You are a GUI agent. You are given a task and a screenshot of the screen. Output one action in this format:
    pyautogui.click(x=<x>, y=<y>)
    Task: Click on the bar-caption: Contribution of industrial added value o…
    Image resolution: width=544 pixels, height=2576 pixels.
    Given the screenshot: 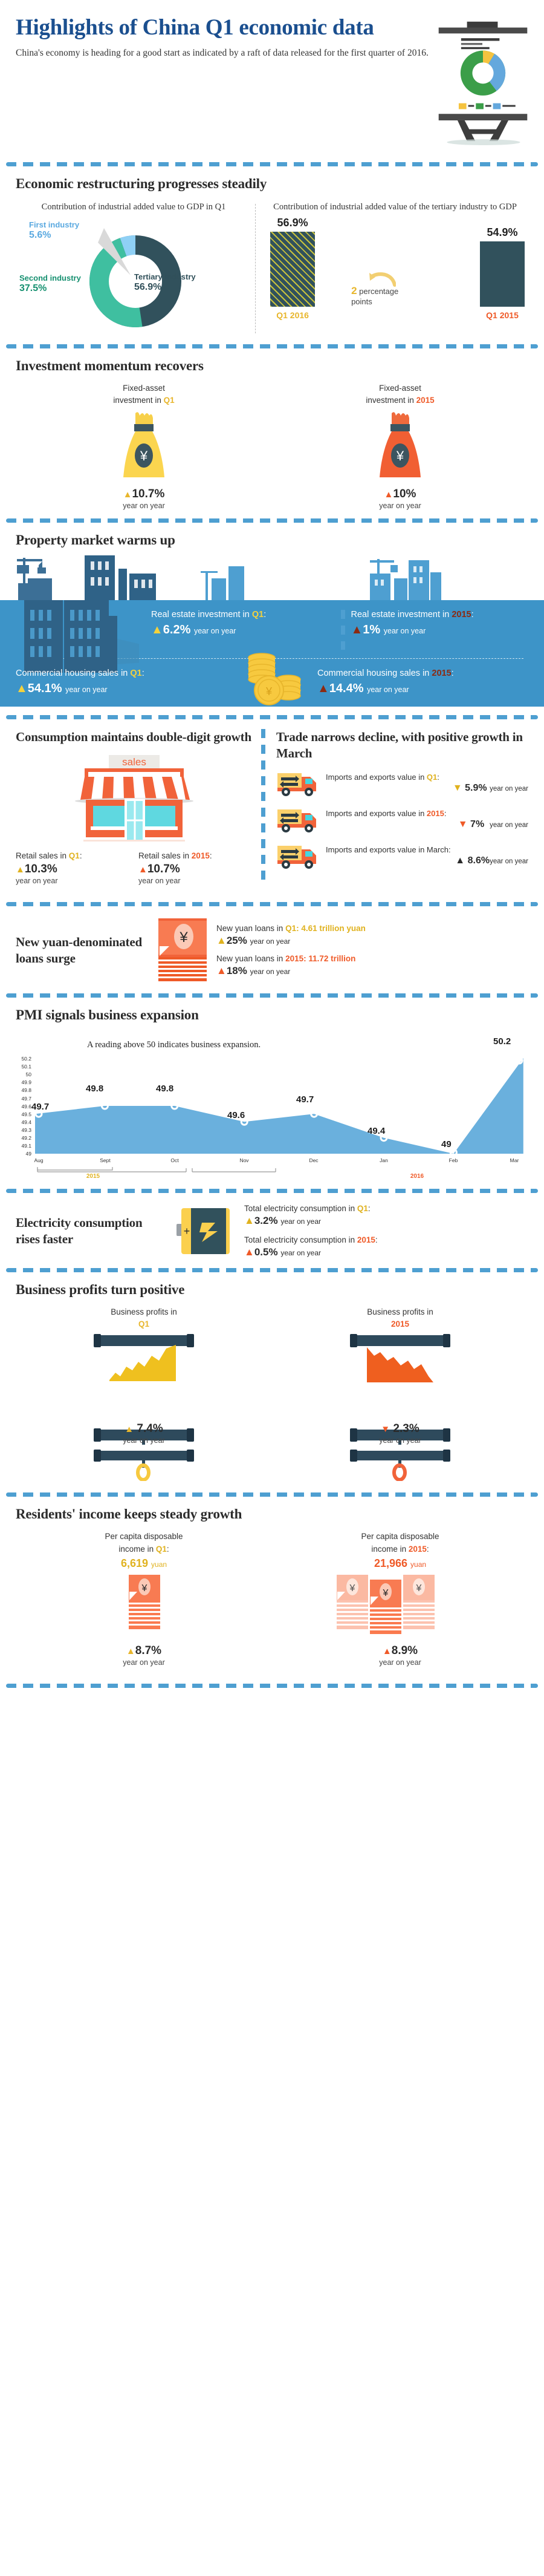 What is the action you would take?
    pyautogui.click(x=395, y=207)
    